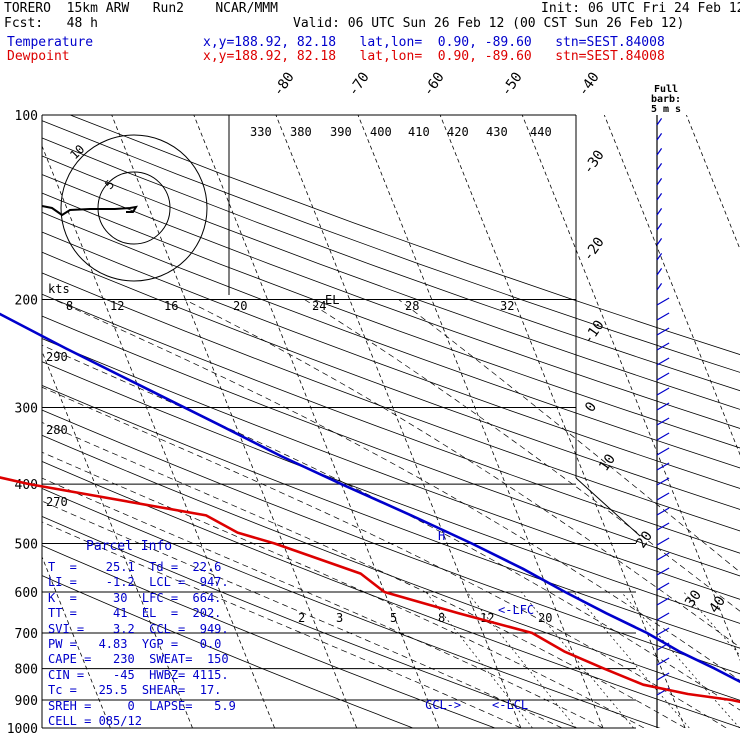 This screenshot has height=740, width=740. What do you see at coordinates (419, 132) in the screenshot?
I see `theta-label: 410` at bounding box center [419, 132].